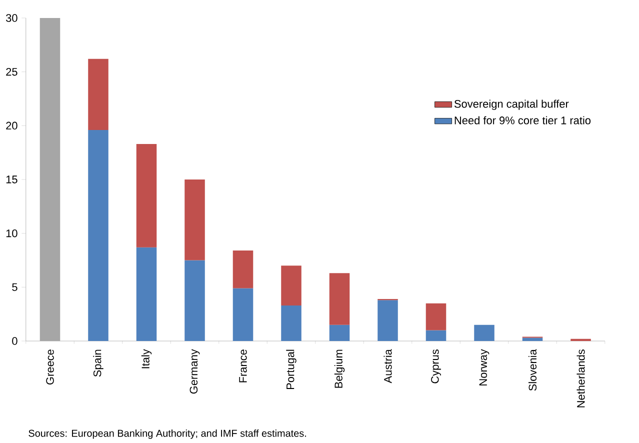 Image resolution: width=639 pixels, height=443 pixels. I want to click on y-tick-label: 15, so click(12, 180).